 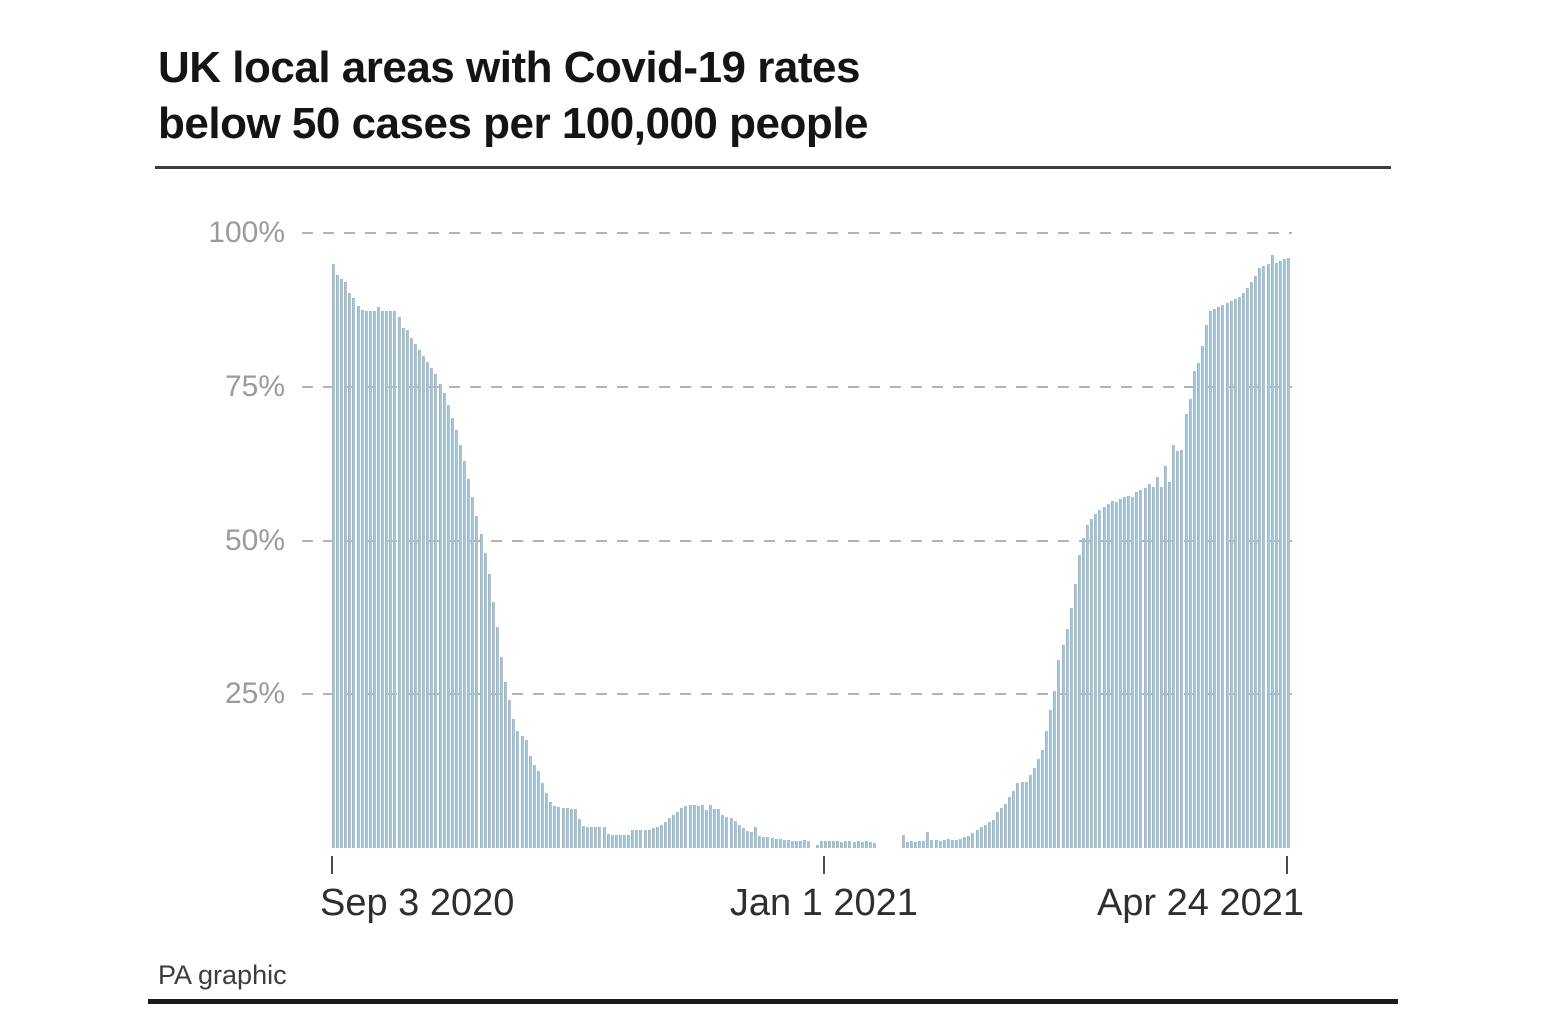 What do you see at coordinates (773, 167) in the screenshot?
I see `title-divider-line` at bounding box center [773, 167].